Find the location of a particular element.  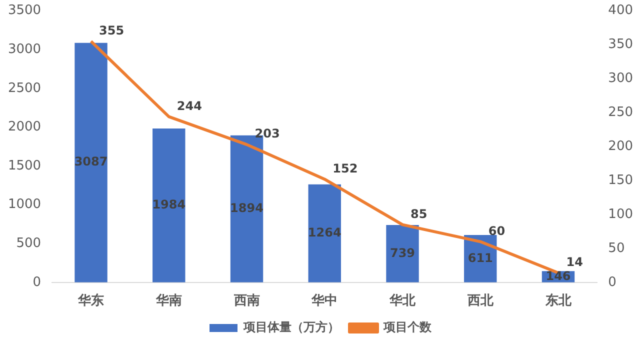

y-tick-label: 0 is located at coordinates (37, 282).